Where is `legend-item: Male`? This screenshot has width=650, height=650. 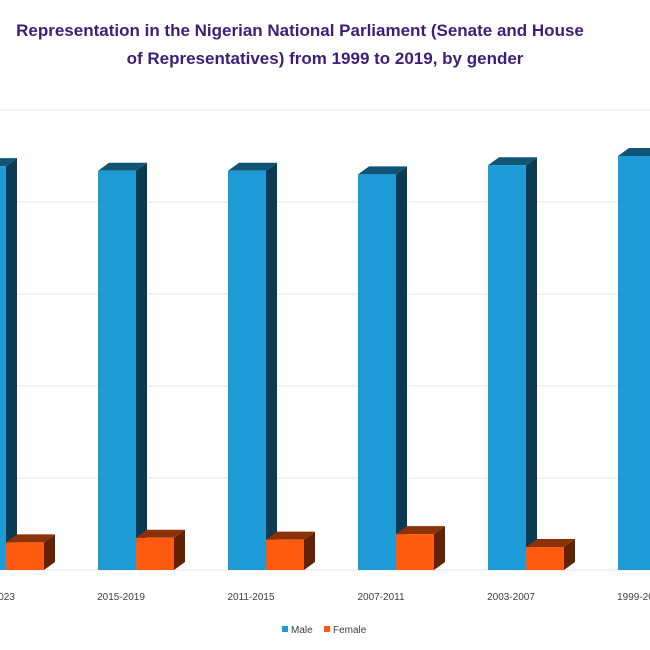 legend-item: Male is located at coordinates (297, 630).